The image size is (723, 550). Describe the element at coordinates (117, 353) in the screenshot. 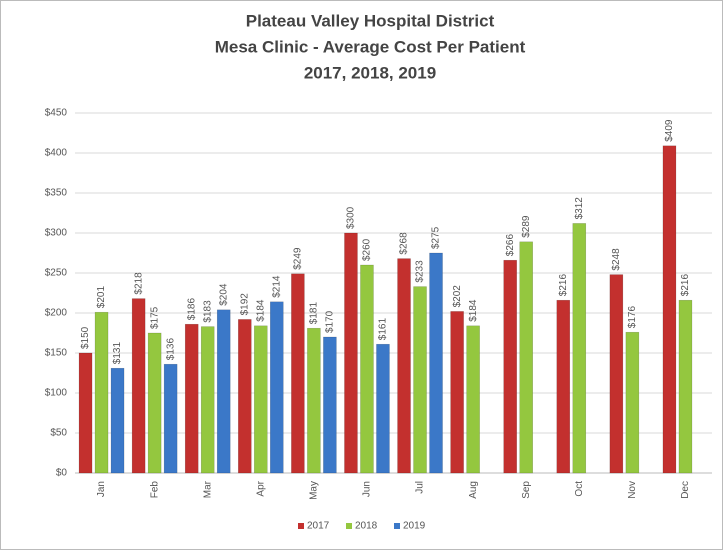

I see `value-label: $131` at that location.